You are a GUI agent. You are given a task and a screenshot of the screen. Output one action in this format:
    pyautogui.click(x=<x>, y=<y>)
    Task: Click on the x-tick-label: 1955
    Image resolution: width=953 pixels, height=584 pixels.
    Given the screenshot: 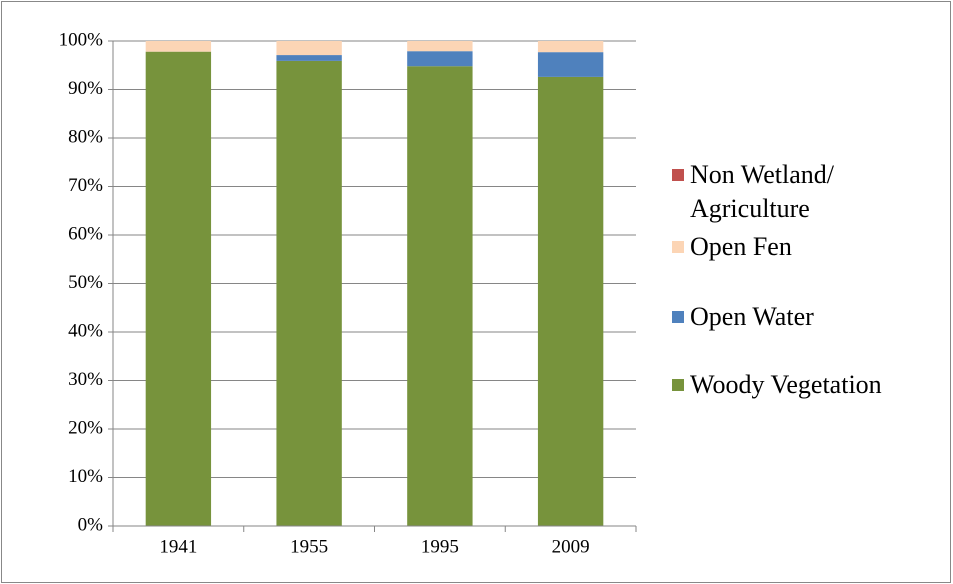 What is the action you would take?
    pyautogui.click(x=309, y=546)
    